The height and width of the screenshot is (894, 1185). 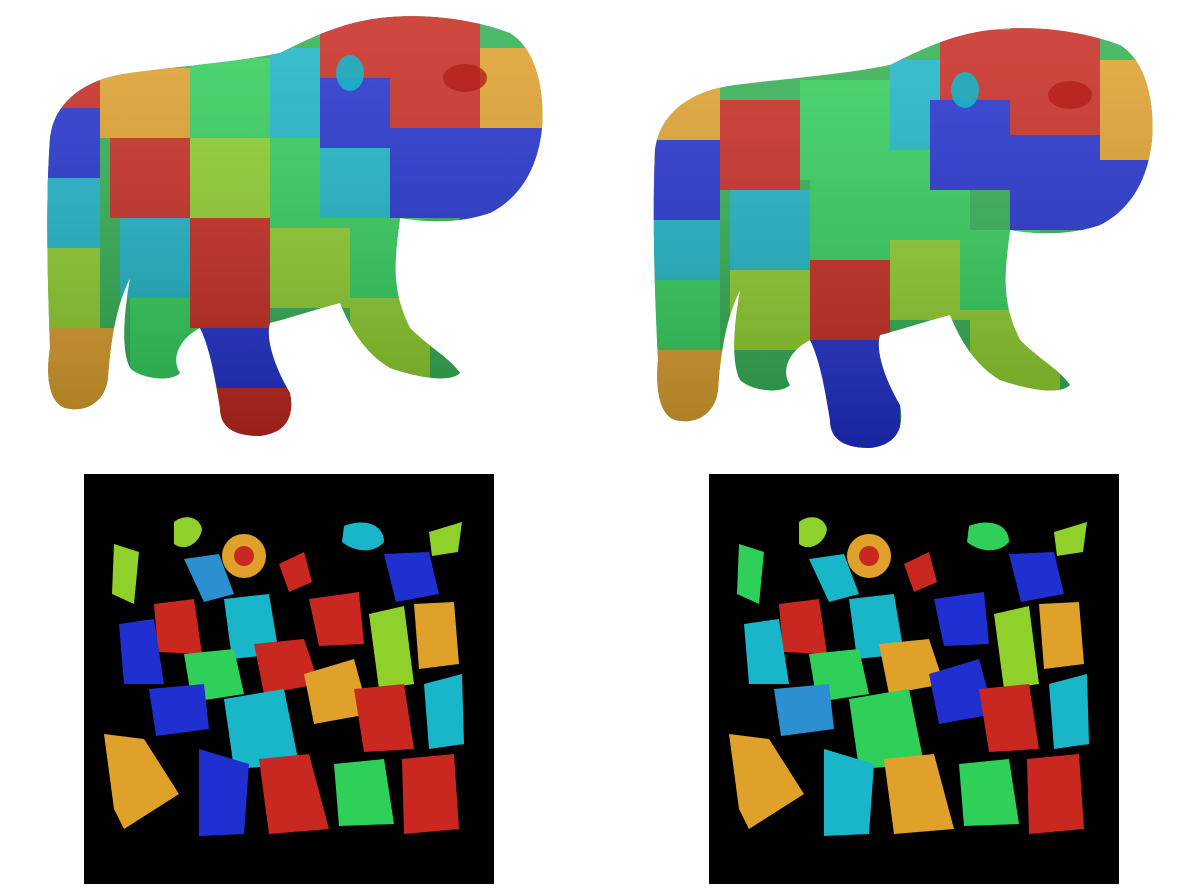 I want to click on uv-atlas-left-render, so click(x=284, y=676).